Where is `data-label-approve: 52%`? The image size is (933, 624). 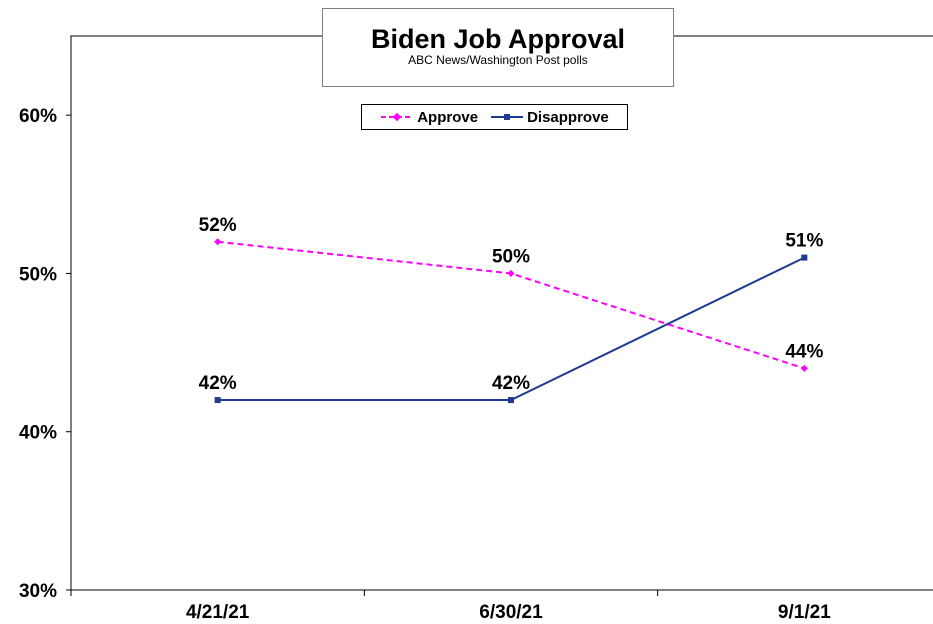
data-label-approve: 52% is located at coordinates (218, 225).